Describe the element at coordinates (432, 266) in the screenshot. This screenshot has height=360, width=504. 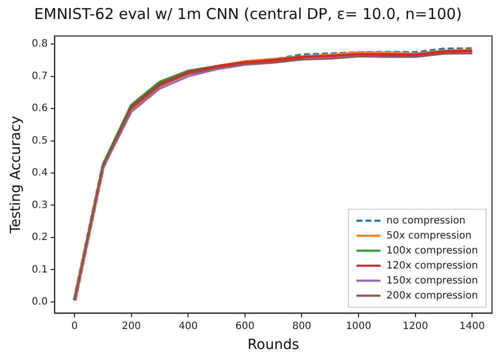
I see `legend-label: 120x compression` at that location.